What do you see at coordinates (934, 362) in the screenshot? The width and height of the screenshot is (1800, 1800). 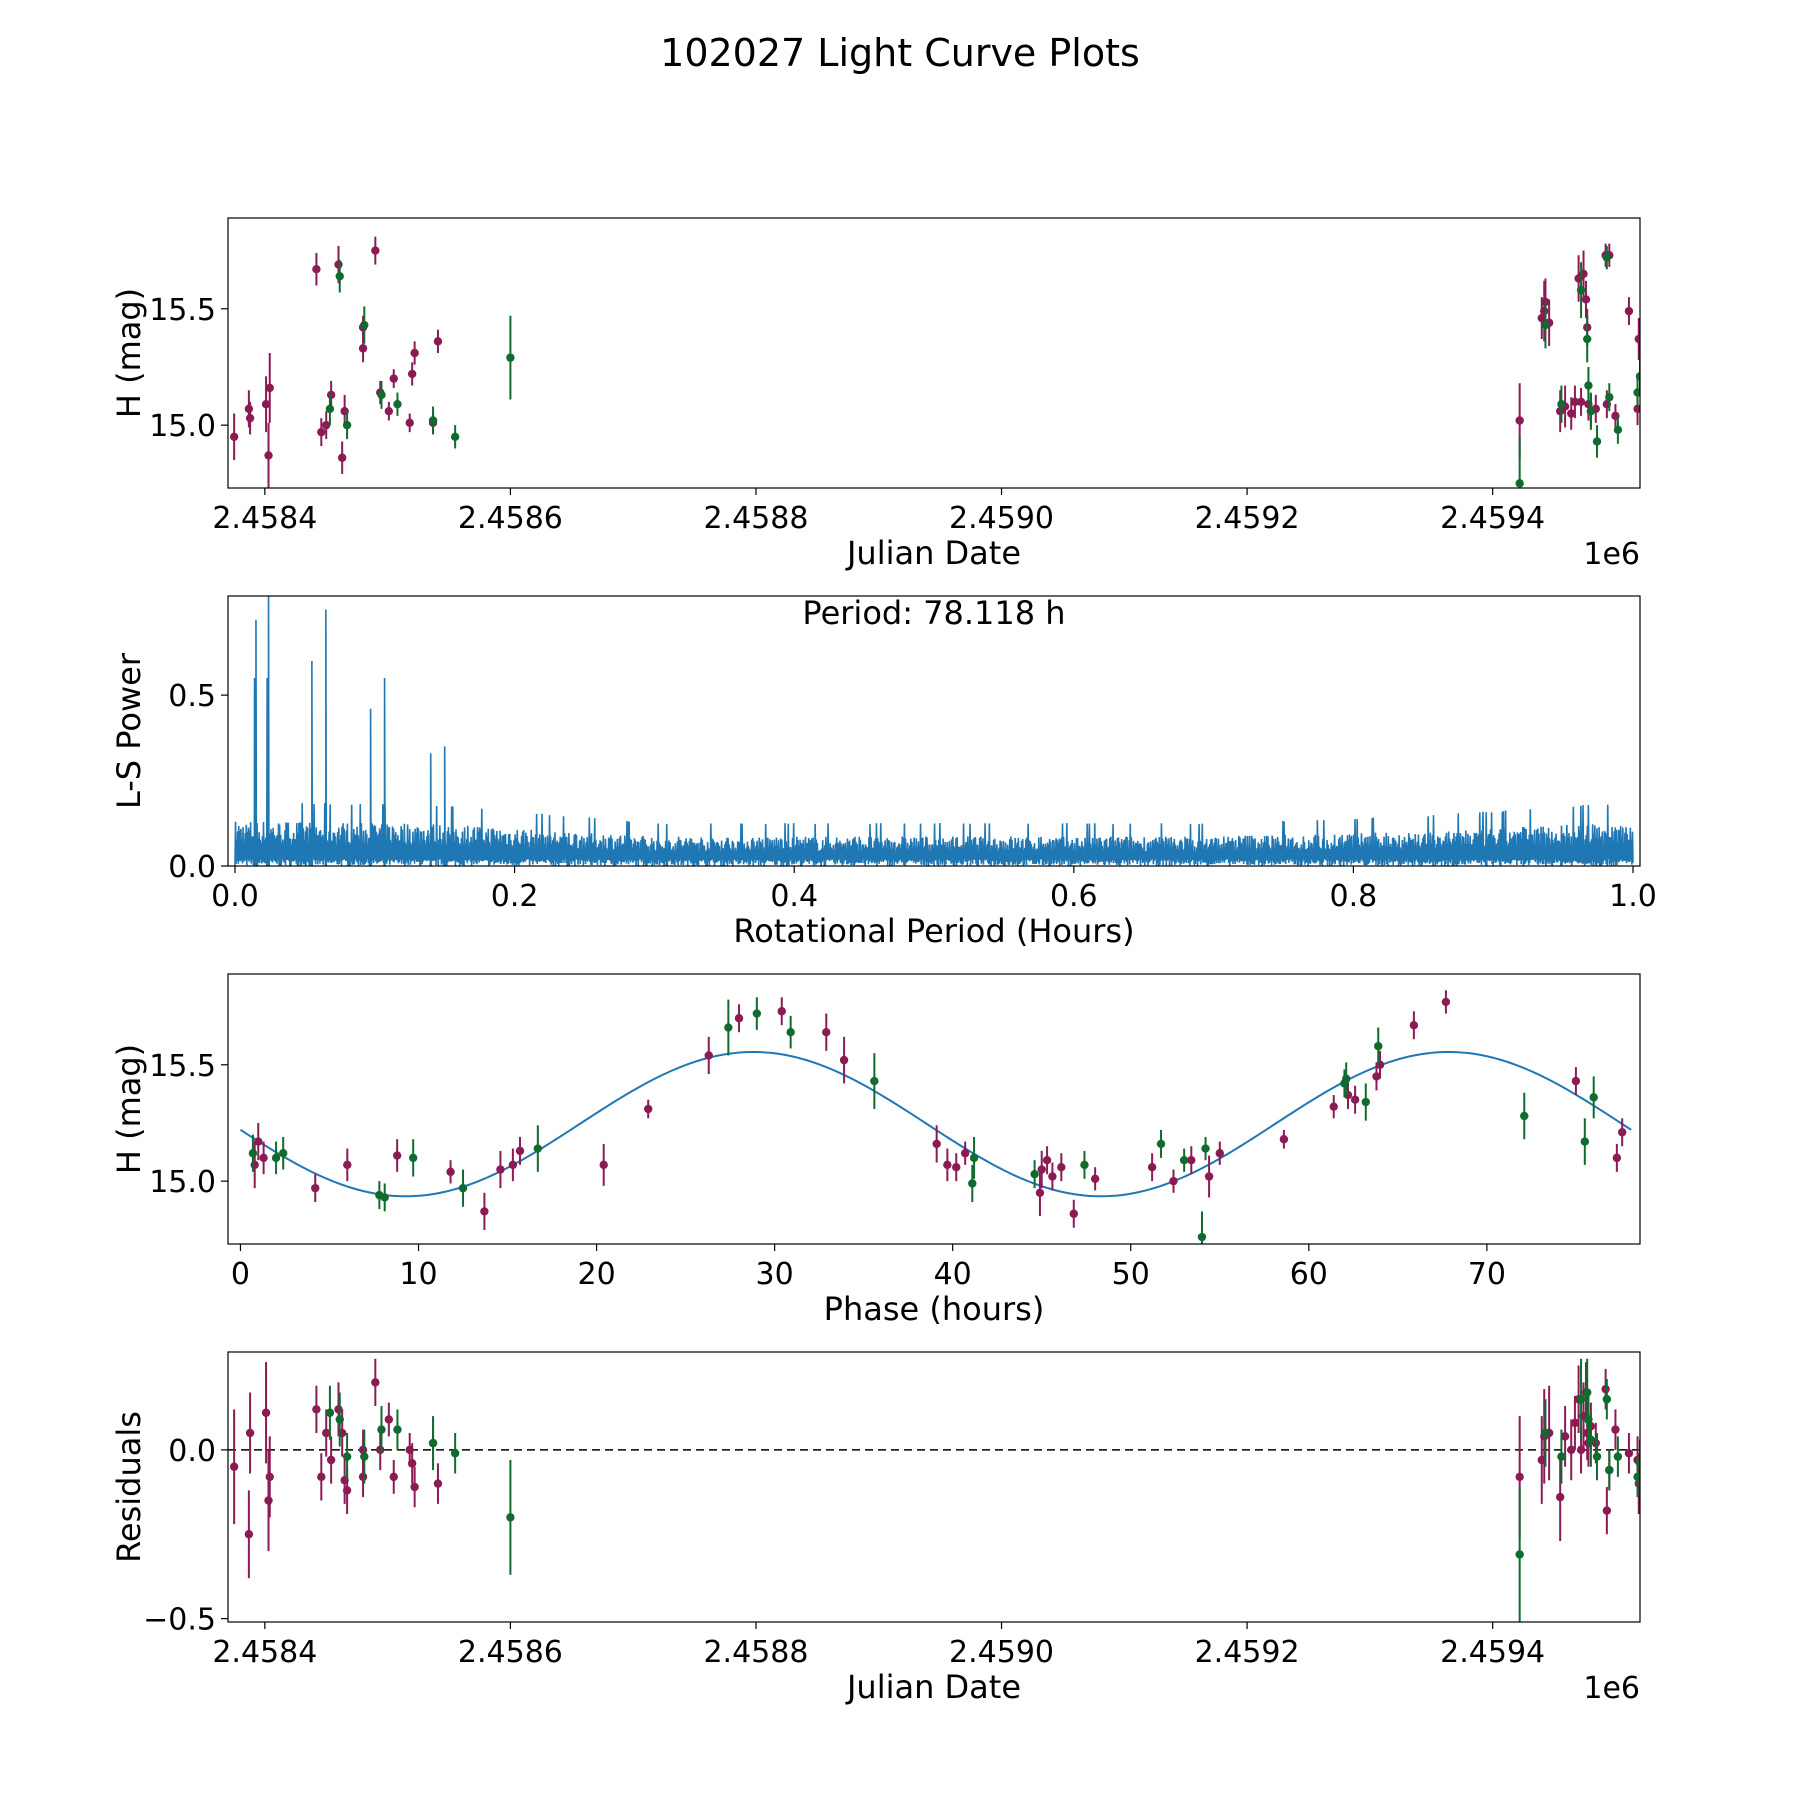 I see `plot-area` at bounding box center [934, 362].